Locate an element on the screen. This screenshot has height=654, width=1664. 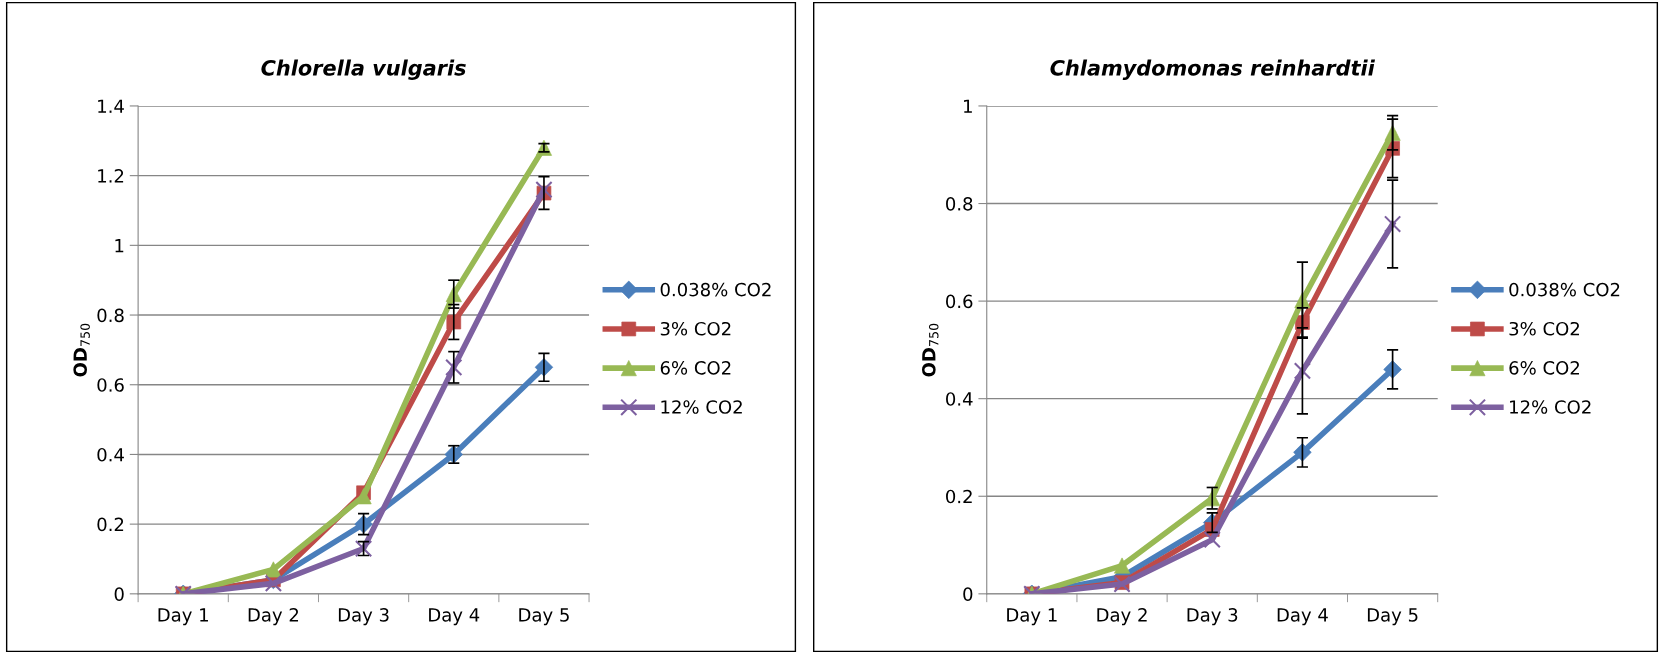
chart-title: Chlamydomonas reinhardtii is located at coordinates (1213, 69).